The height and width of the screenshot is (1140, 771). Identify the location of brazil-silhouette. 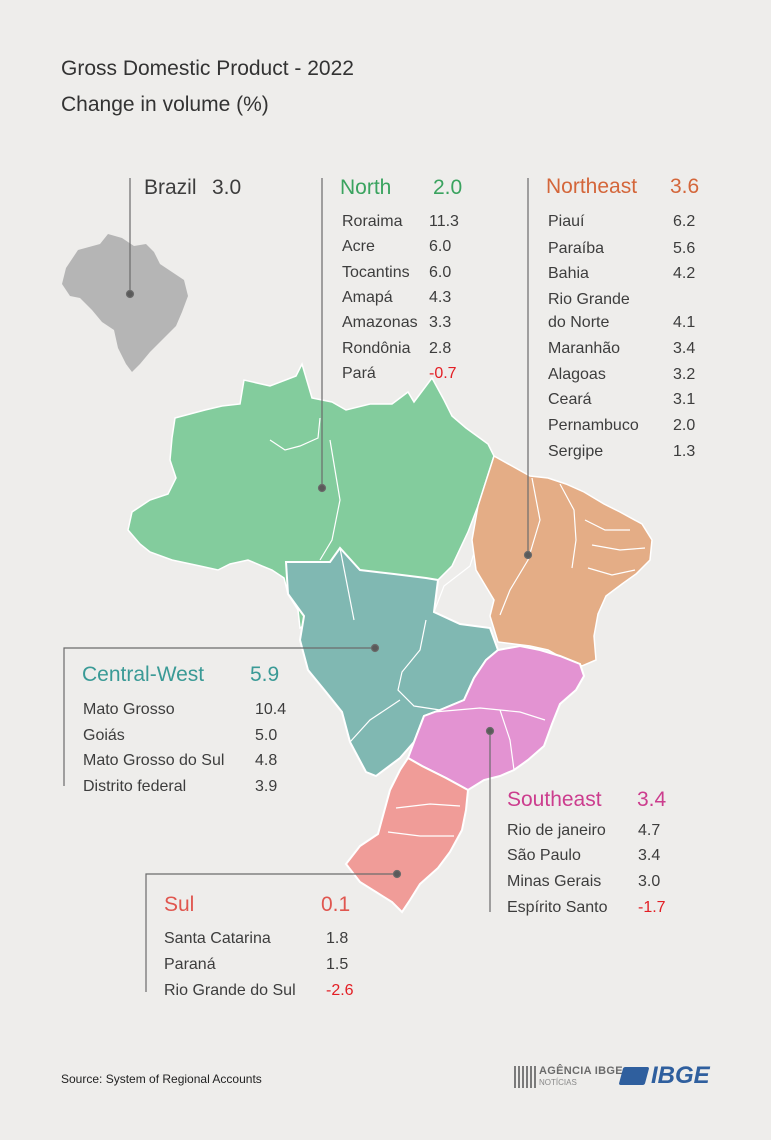
(125, 303).